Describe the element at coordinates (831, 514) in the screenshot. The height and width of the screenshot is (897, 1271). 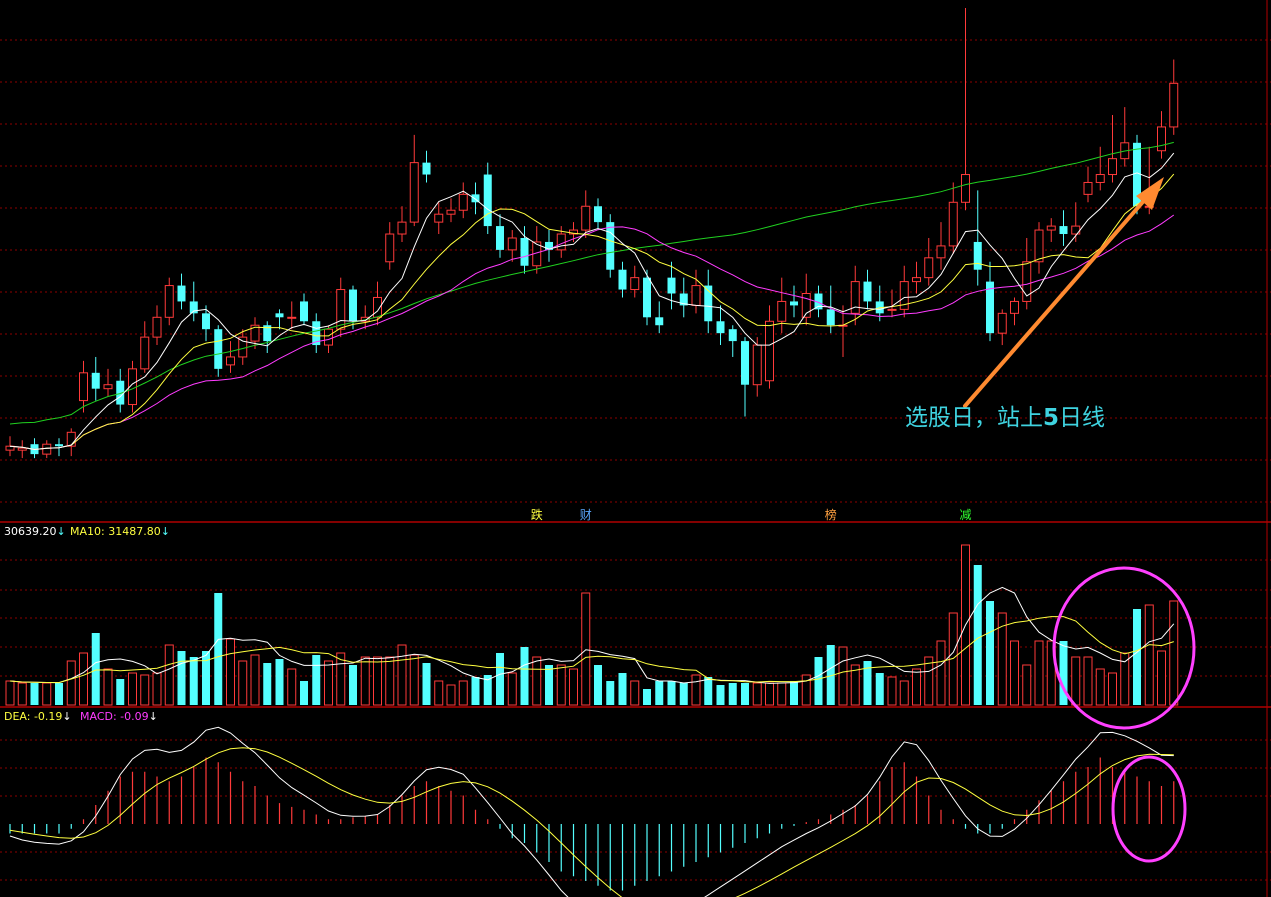
I see `event-tag: 榜` at that location.